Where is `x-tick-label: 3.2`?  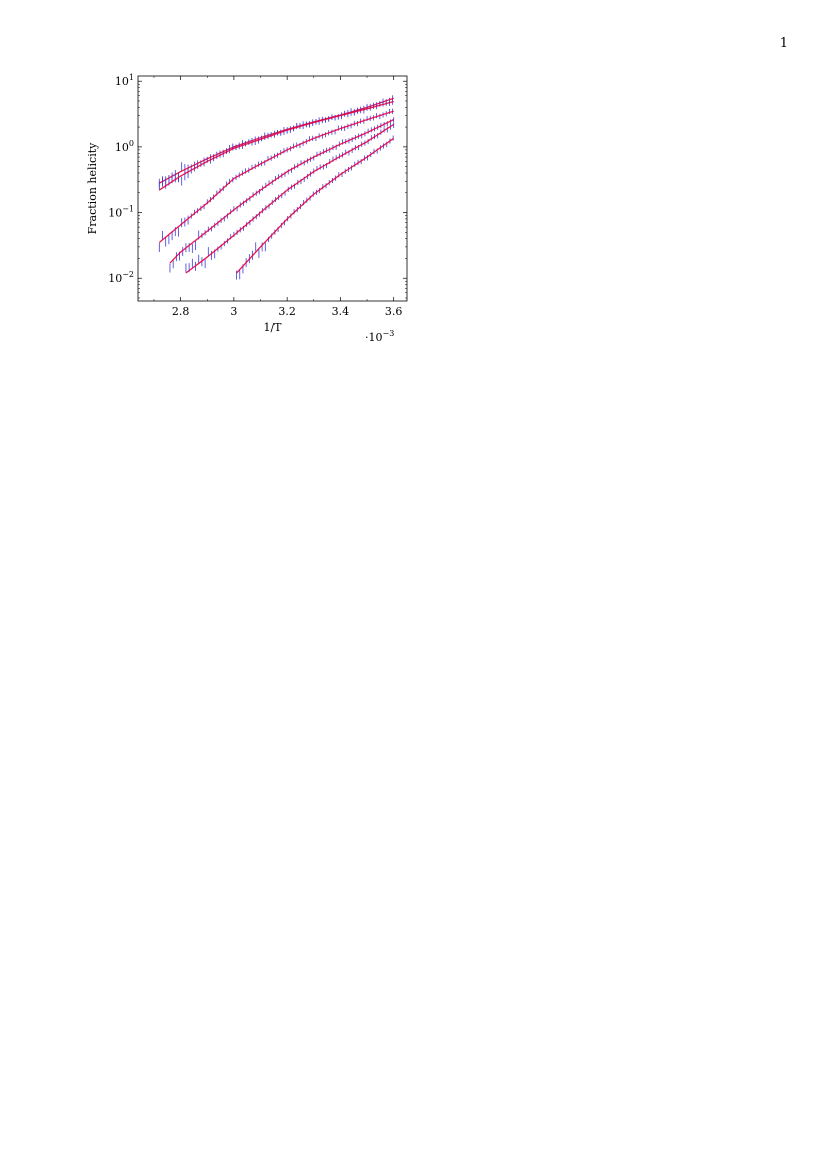
x-tick-label: 3.2 is located at coordinates (287, 311).